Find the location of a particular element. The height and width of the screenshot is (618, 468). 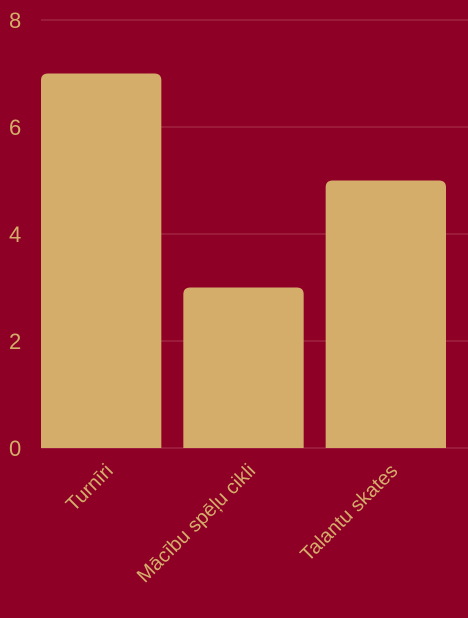

y-tick-label: 0 is located at coordinates (15, 448).